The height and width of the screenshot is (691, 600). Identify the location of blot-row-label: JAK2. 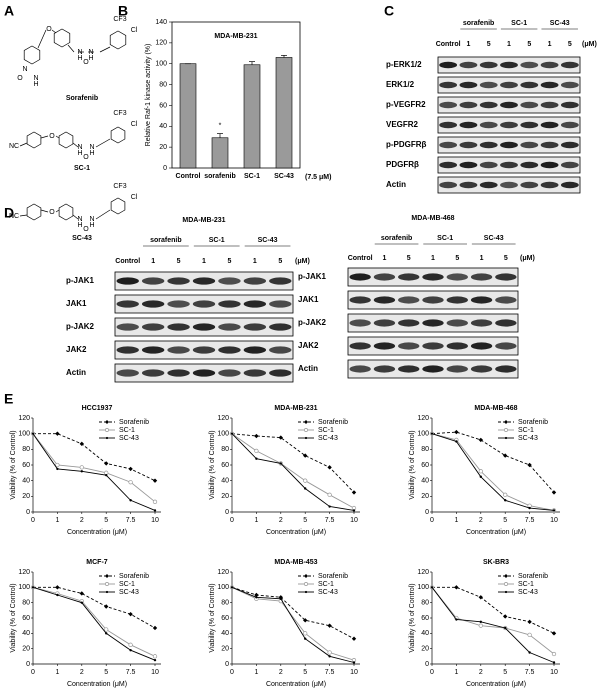
(76, 349).